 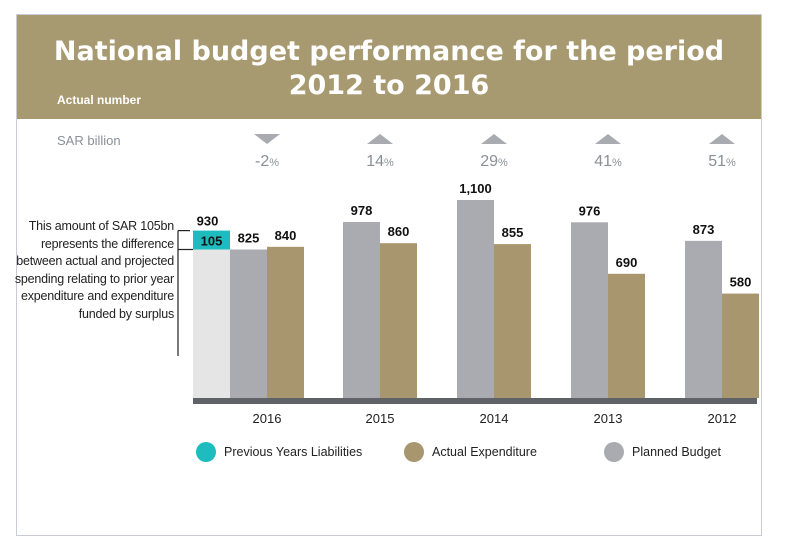 What do you see at coordinates (740, 345) in the screenshot?
I see `bar-actual-2012` at bounding box center [740, 345].